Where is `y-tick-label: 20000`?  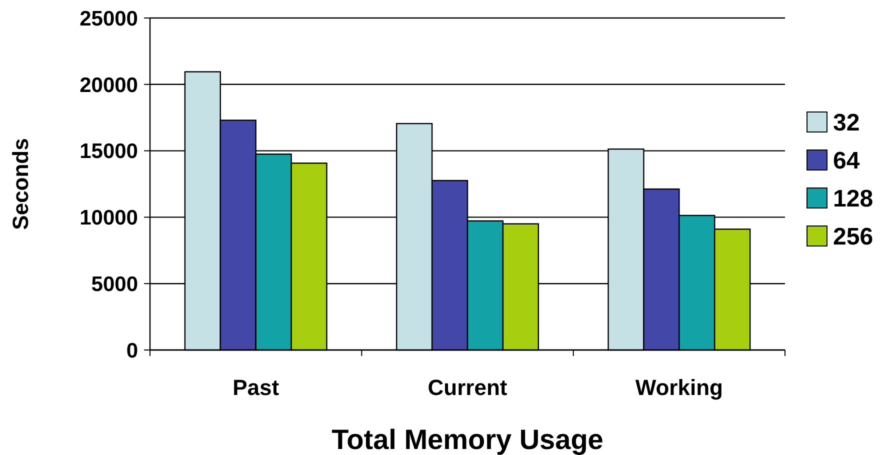
y-tick-label: 20000 is located at coordinates (109, 85).